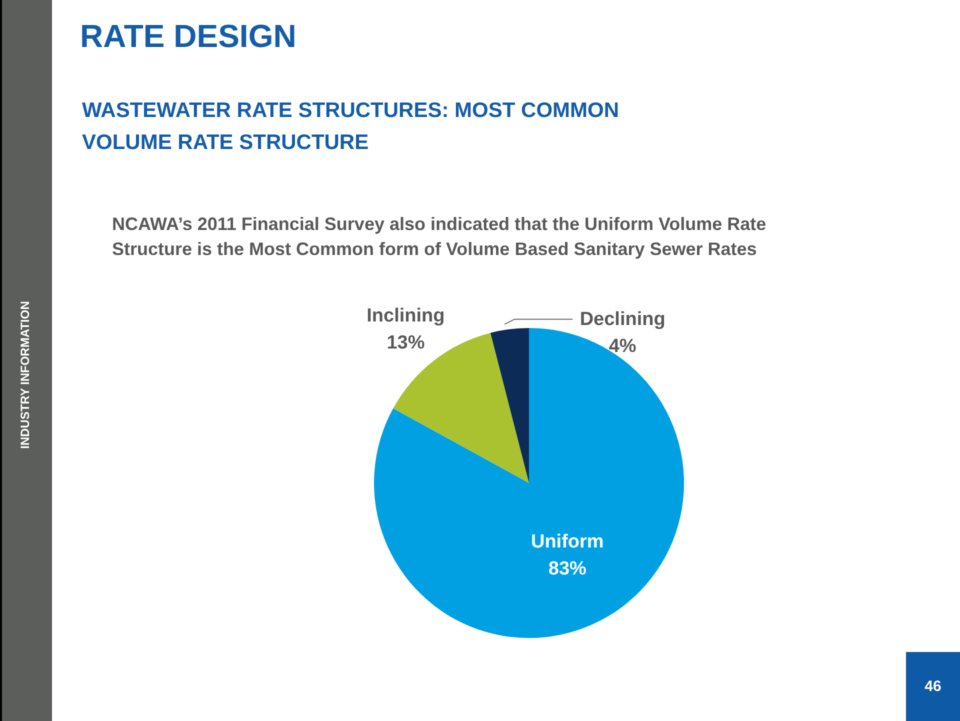  Describe the element at coordinates (567, 569) in the screenshot. I see `data-label: 83%` at that location.